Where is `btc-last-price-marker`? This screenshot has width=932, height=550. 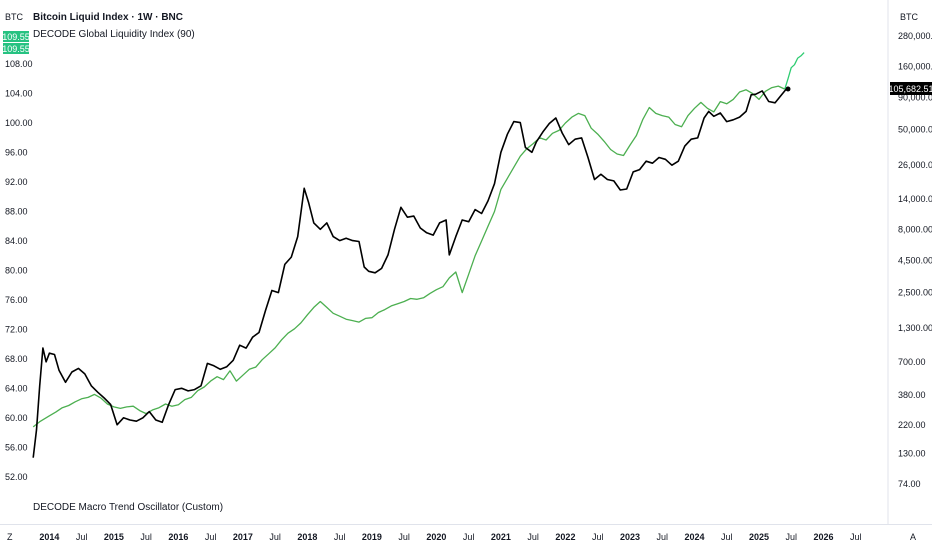
btc-last-price-marker is located at coordinates (788, 89).